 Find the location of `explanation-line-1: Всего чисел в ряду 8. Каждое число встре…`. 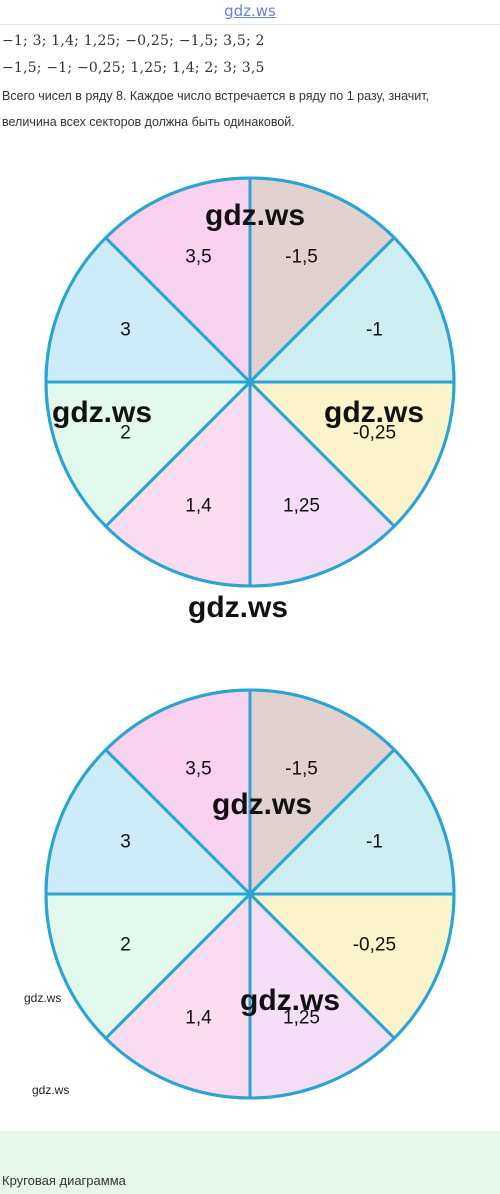

explanation-line-1: Всего чисел в ряду 8. Каждое число встре… is located at coordinates (216, 96).